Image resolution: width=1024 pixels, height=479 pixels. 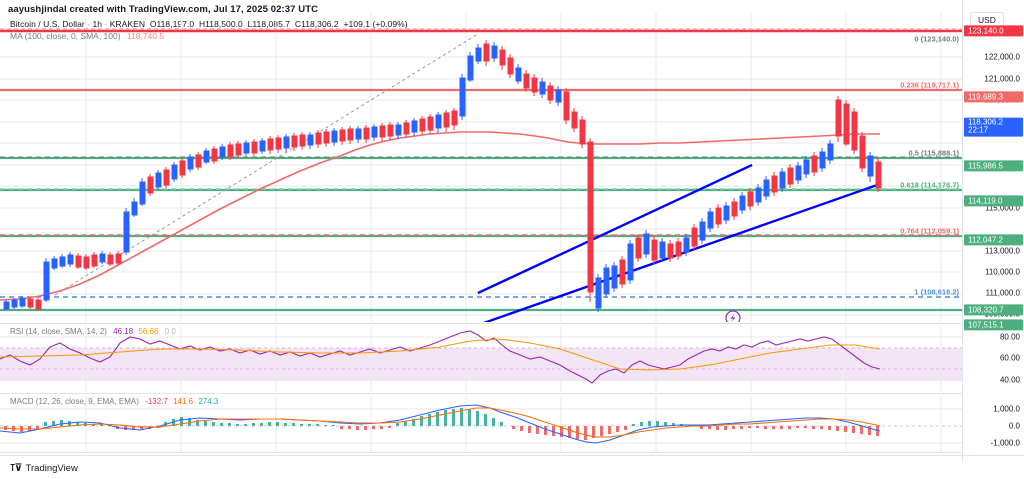 What do you see at coordinates (1002, 272) in the screenshot?
I see `price-tick: 110,000.0` at bounding box center [1002, 272].